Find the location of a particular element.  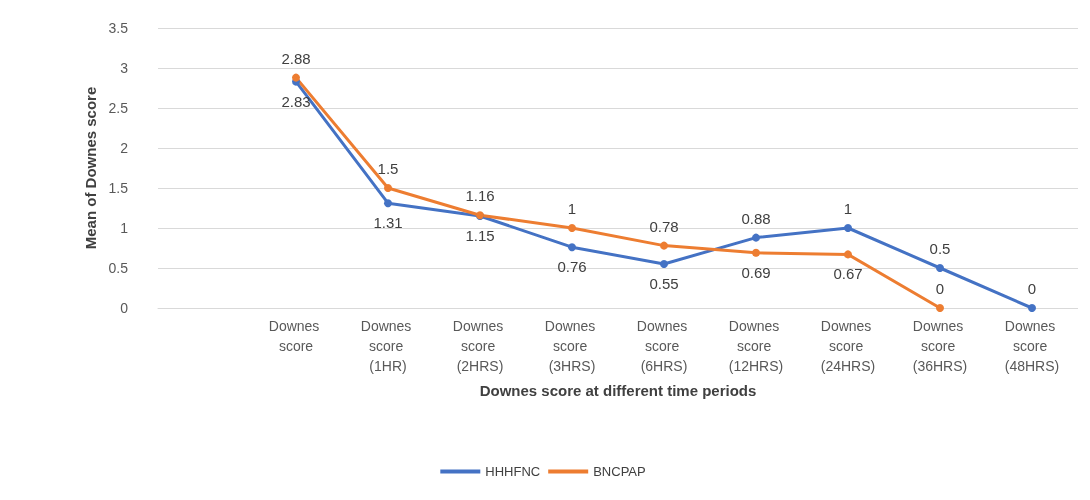

data-label: 1.5 is located at coordinates (388, 168).